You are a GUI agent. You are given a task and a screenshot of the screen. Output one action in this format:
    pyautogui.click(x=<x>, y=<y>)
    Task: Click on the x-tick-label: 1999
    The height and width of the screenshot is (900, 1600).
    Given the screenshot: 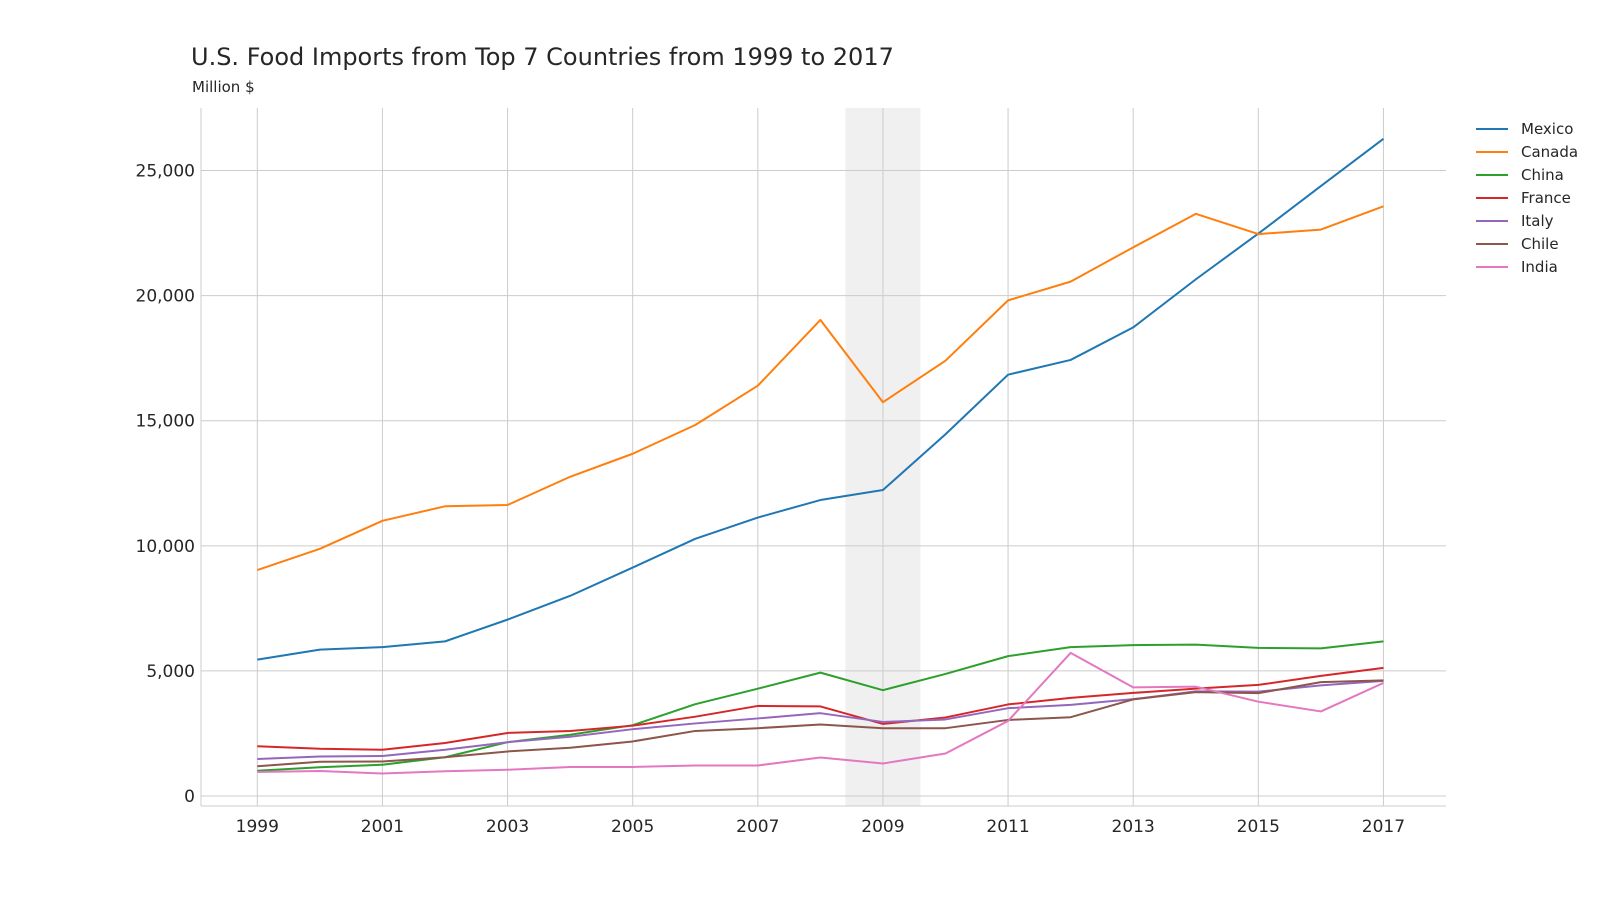 What is the action you would take?
    pyautogui.click(x=257, y=827)
    